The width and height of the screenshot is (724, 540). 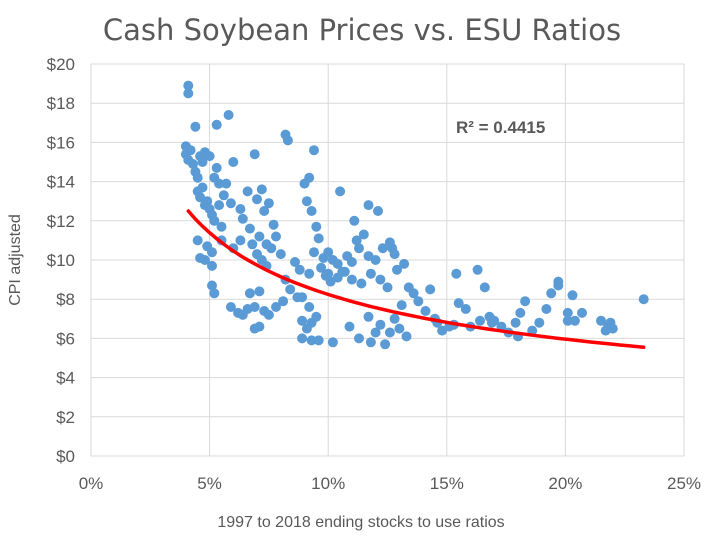 I want to click on y-tick-label: $14, so click(x=61, y=182).